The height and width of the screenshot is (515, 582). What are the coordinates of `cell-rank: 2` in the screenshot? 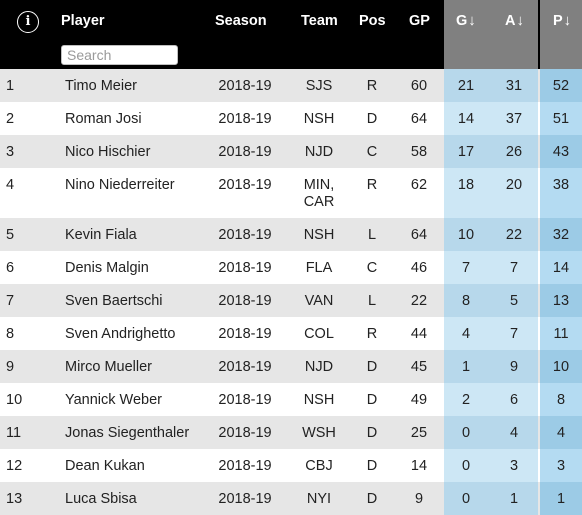 It's located at (10, 119).